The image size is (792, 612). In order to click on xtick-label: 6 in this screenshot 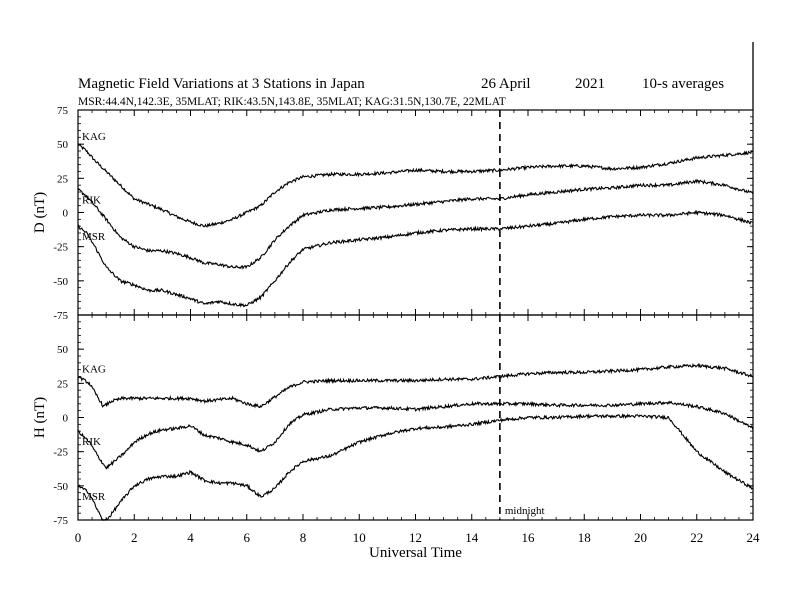, I will do `click(247, 537)`.